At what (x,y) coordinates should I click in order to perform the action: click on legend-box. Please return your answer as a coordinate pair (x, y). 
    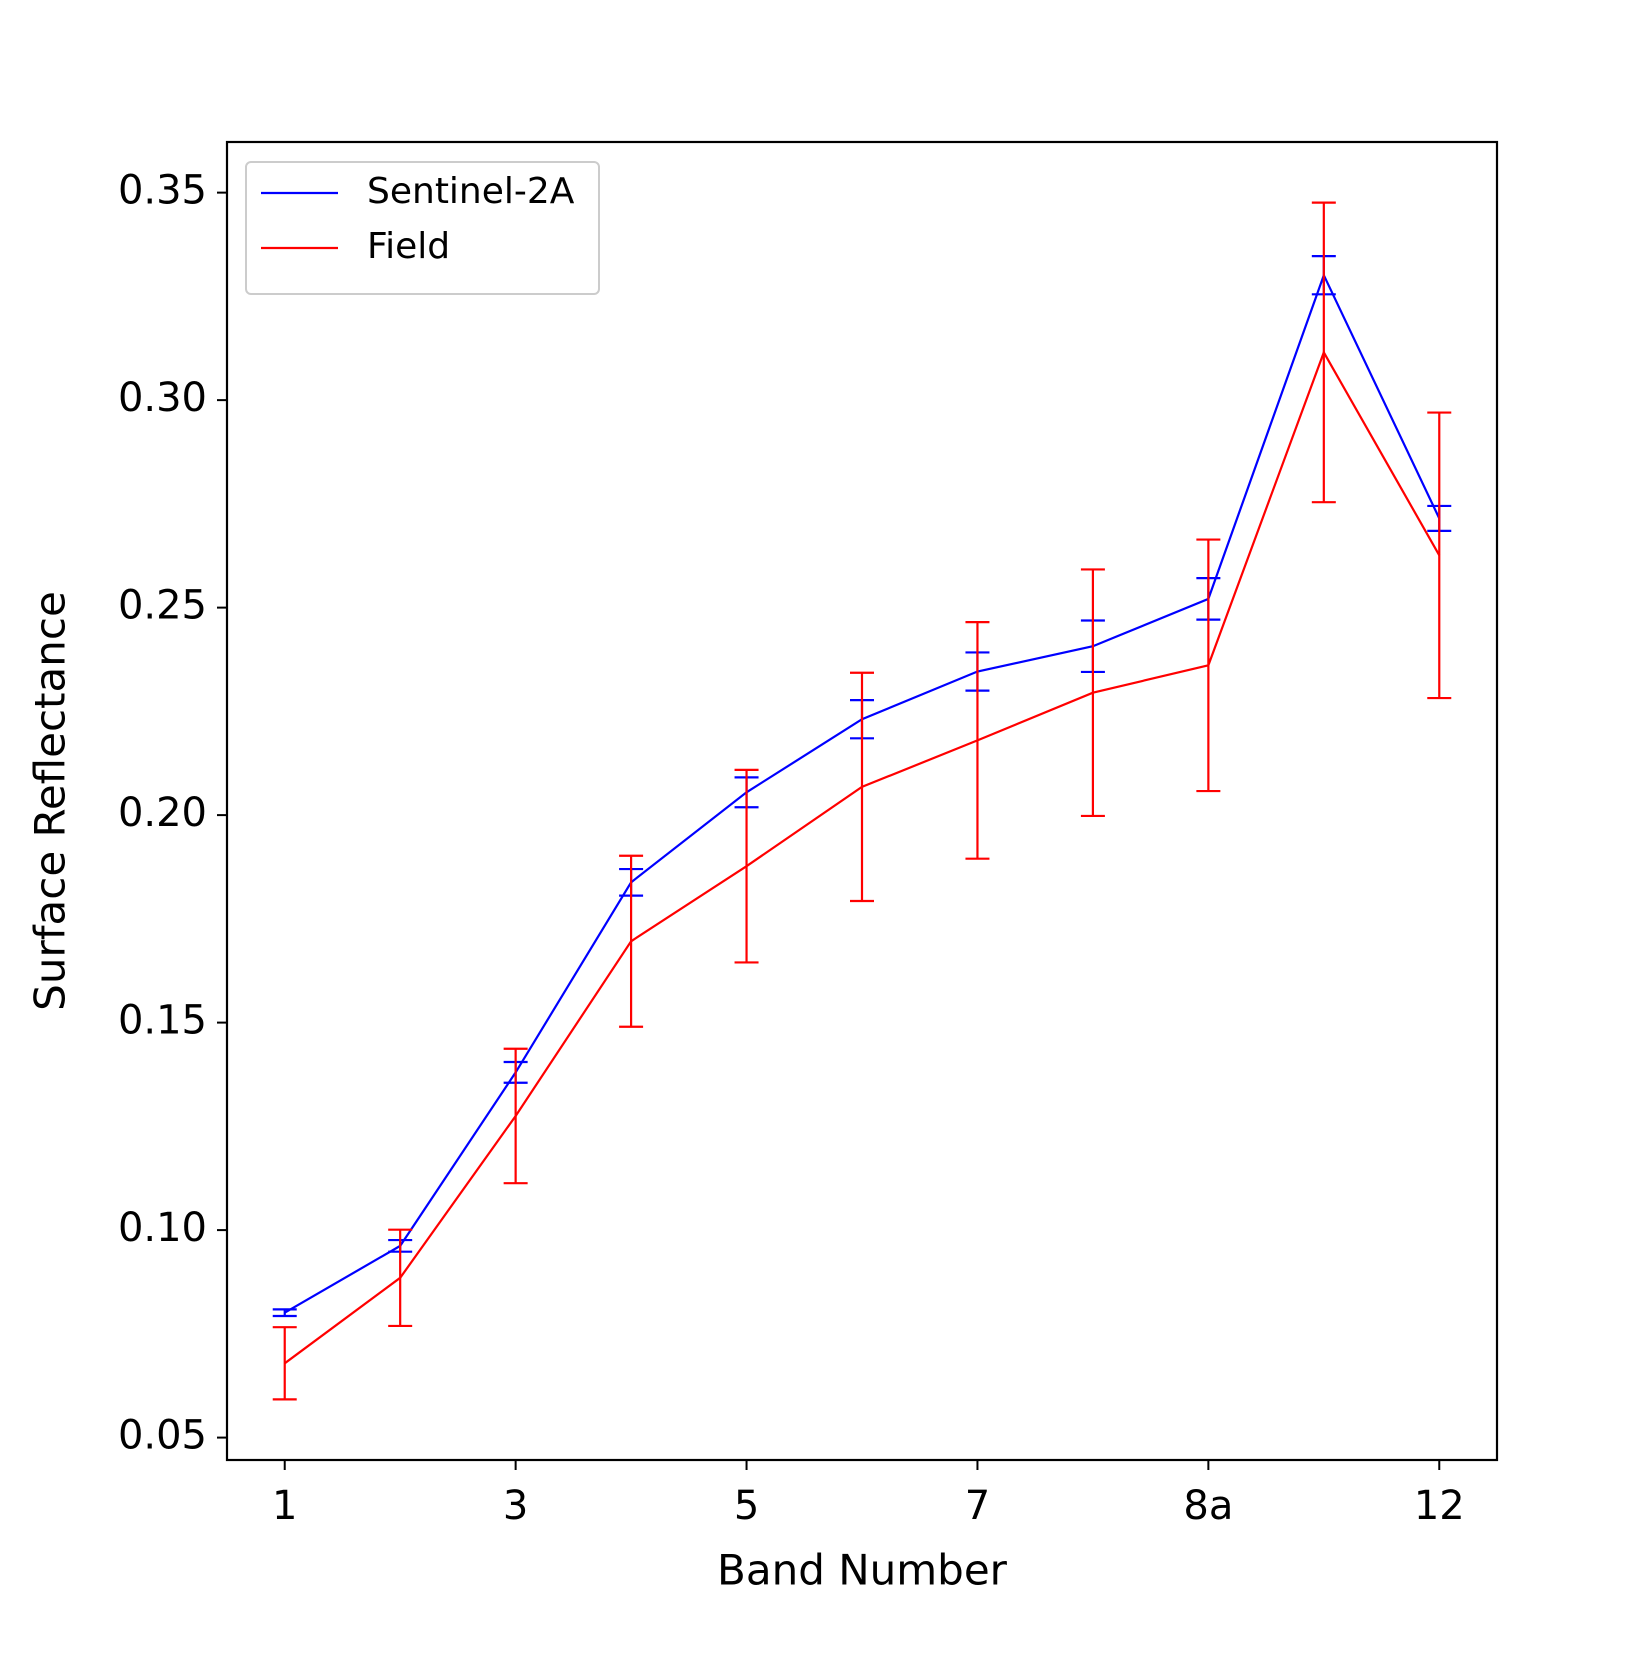
    Looking at the image, I should click on (422, 228).